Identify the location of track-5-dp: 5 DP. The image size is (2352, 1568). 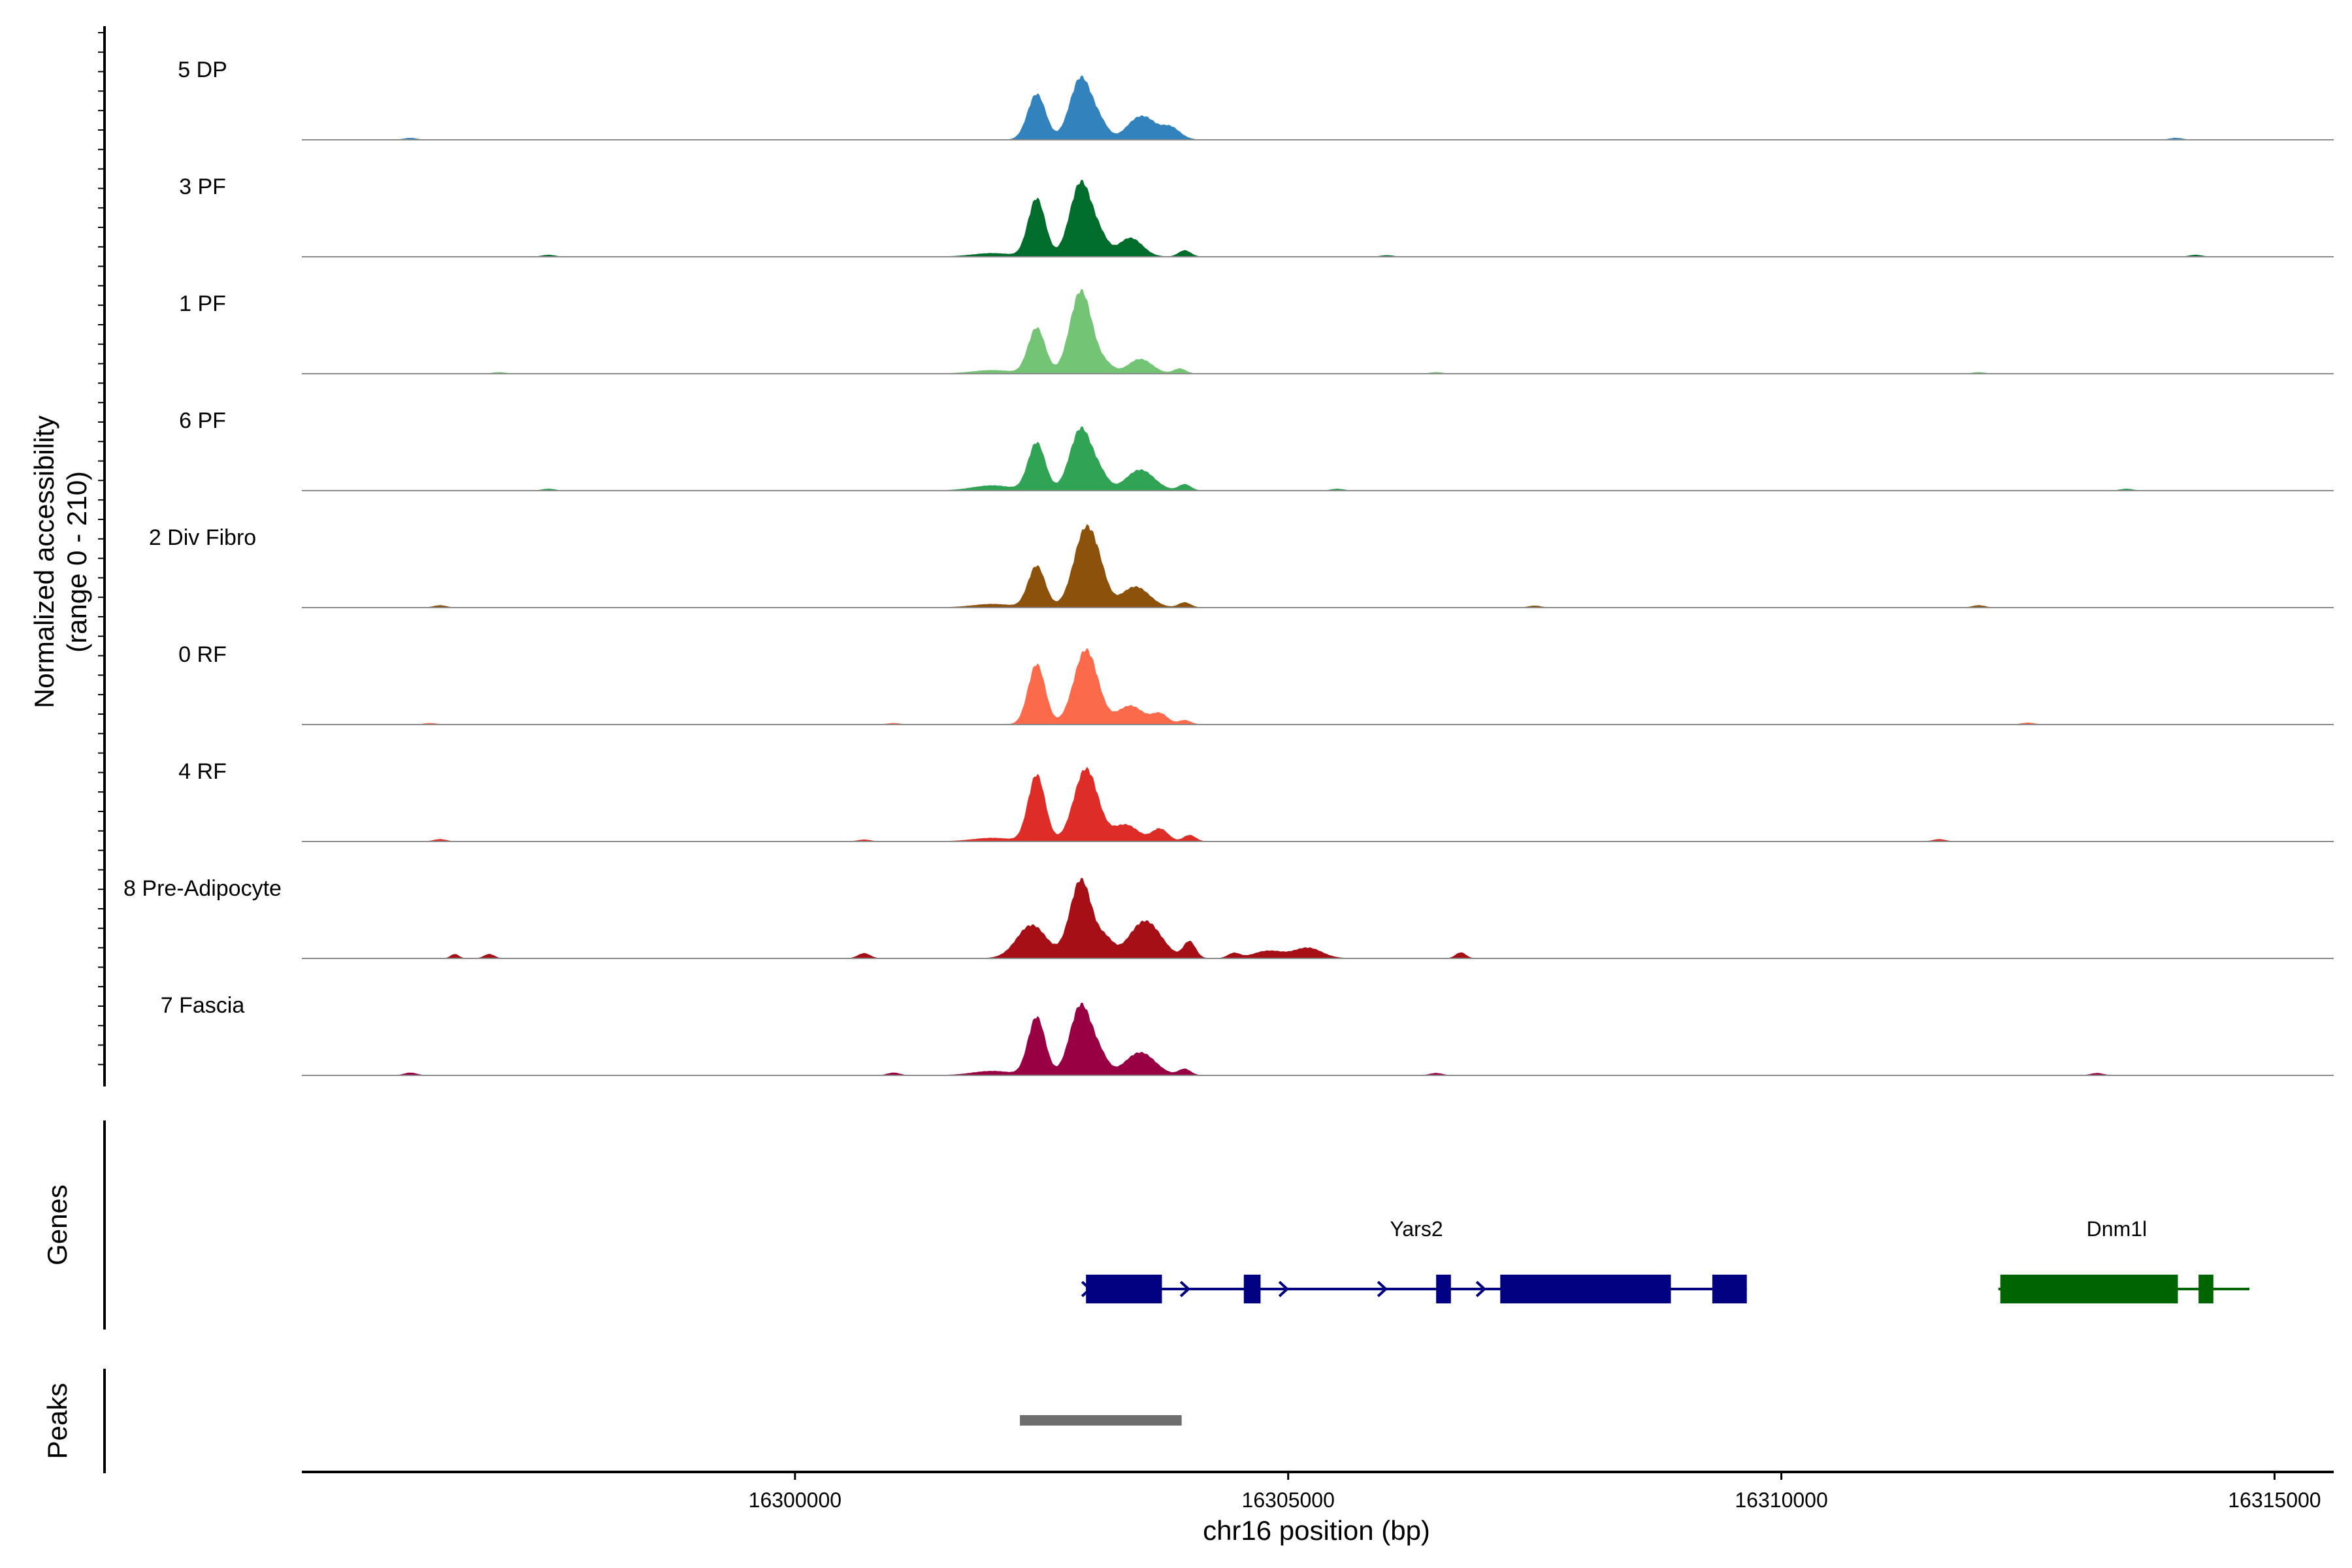
(1256, 98).